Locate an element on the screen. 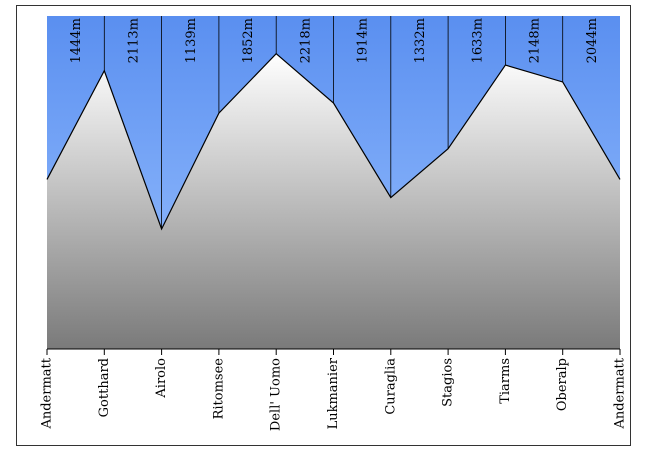 The image size is (646, 451). station-label: Dell' Uomo is located at coordinates (276, 394).